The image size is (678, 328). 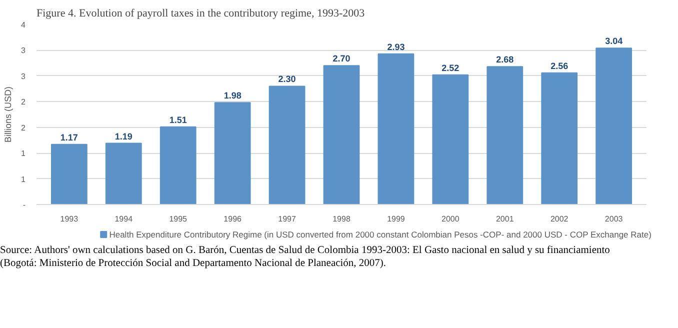 I want to click on legend-label: Health Expenditure Contributory Regime (in USD converted from 2000 constant Colombian Pesos -COP- and 2000 USD - COP Exchange Rate), so click(x=380, y=235).